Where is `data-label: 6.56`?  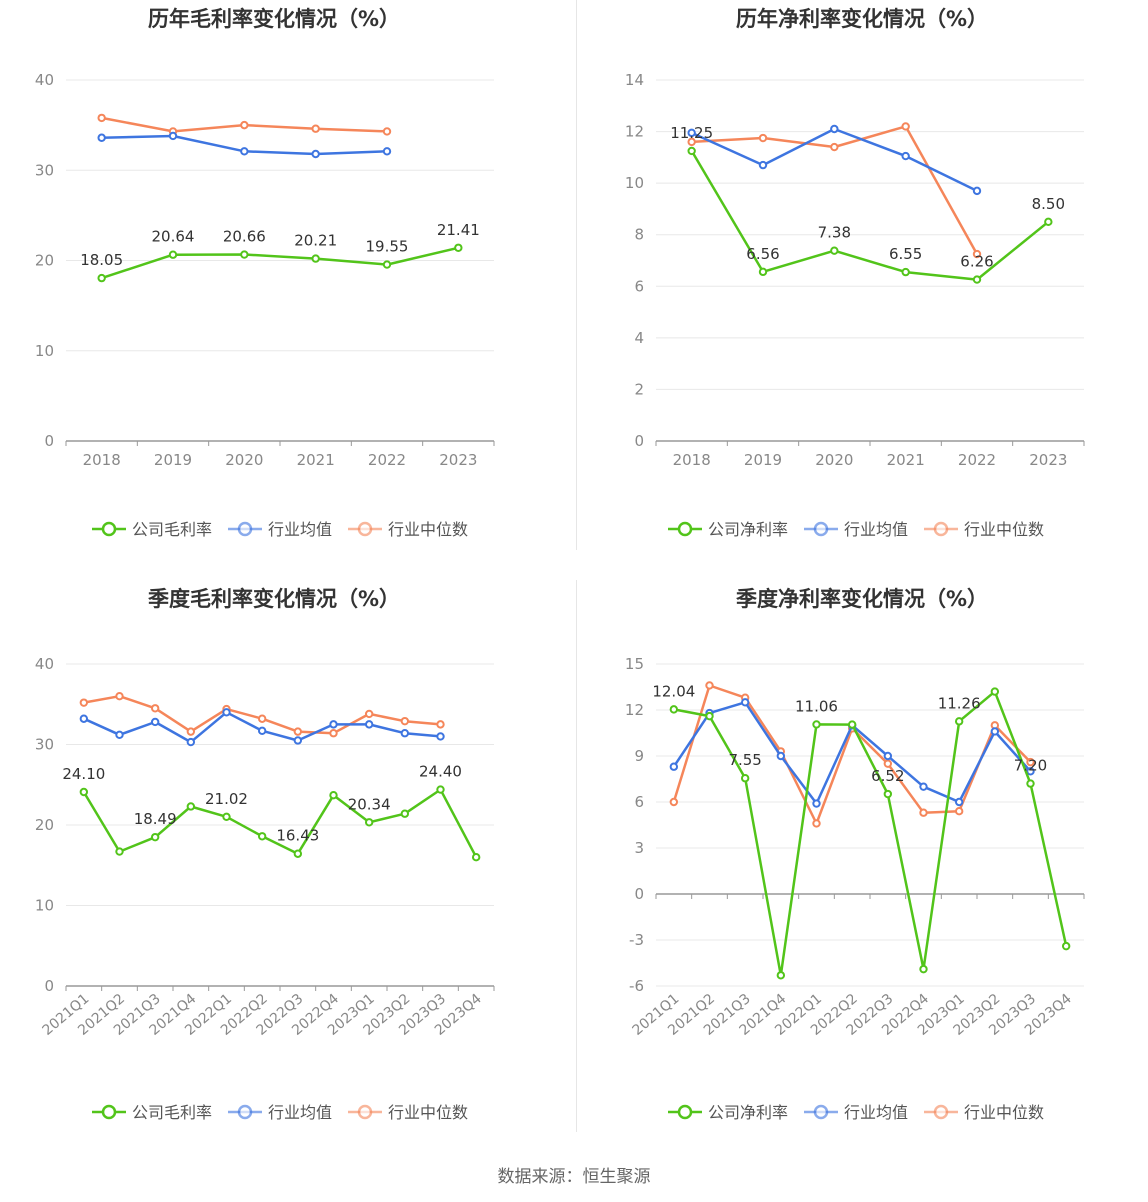 data-label: 6.56 is located at coordinates (762, 254).